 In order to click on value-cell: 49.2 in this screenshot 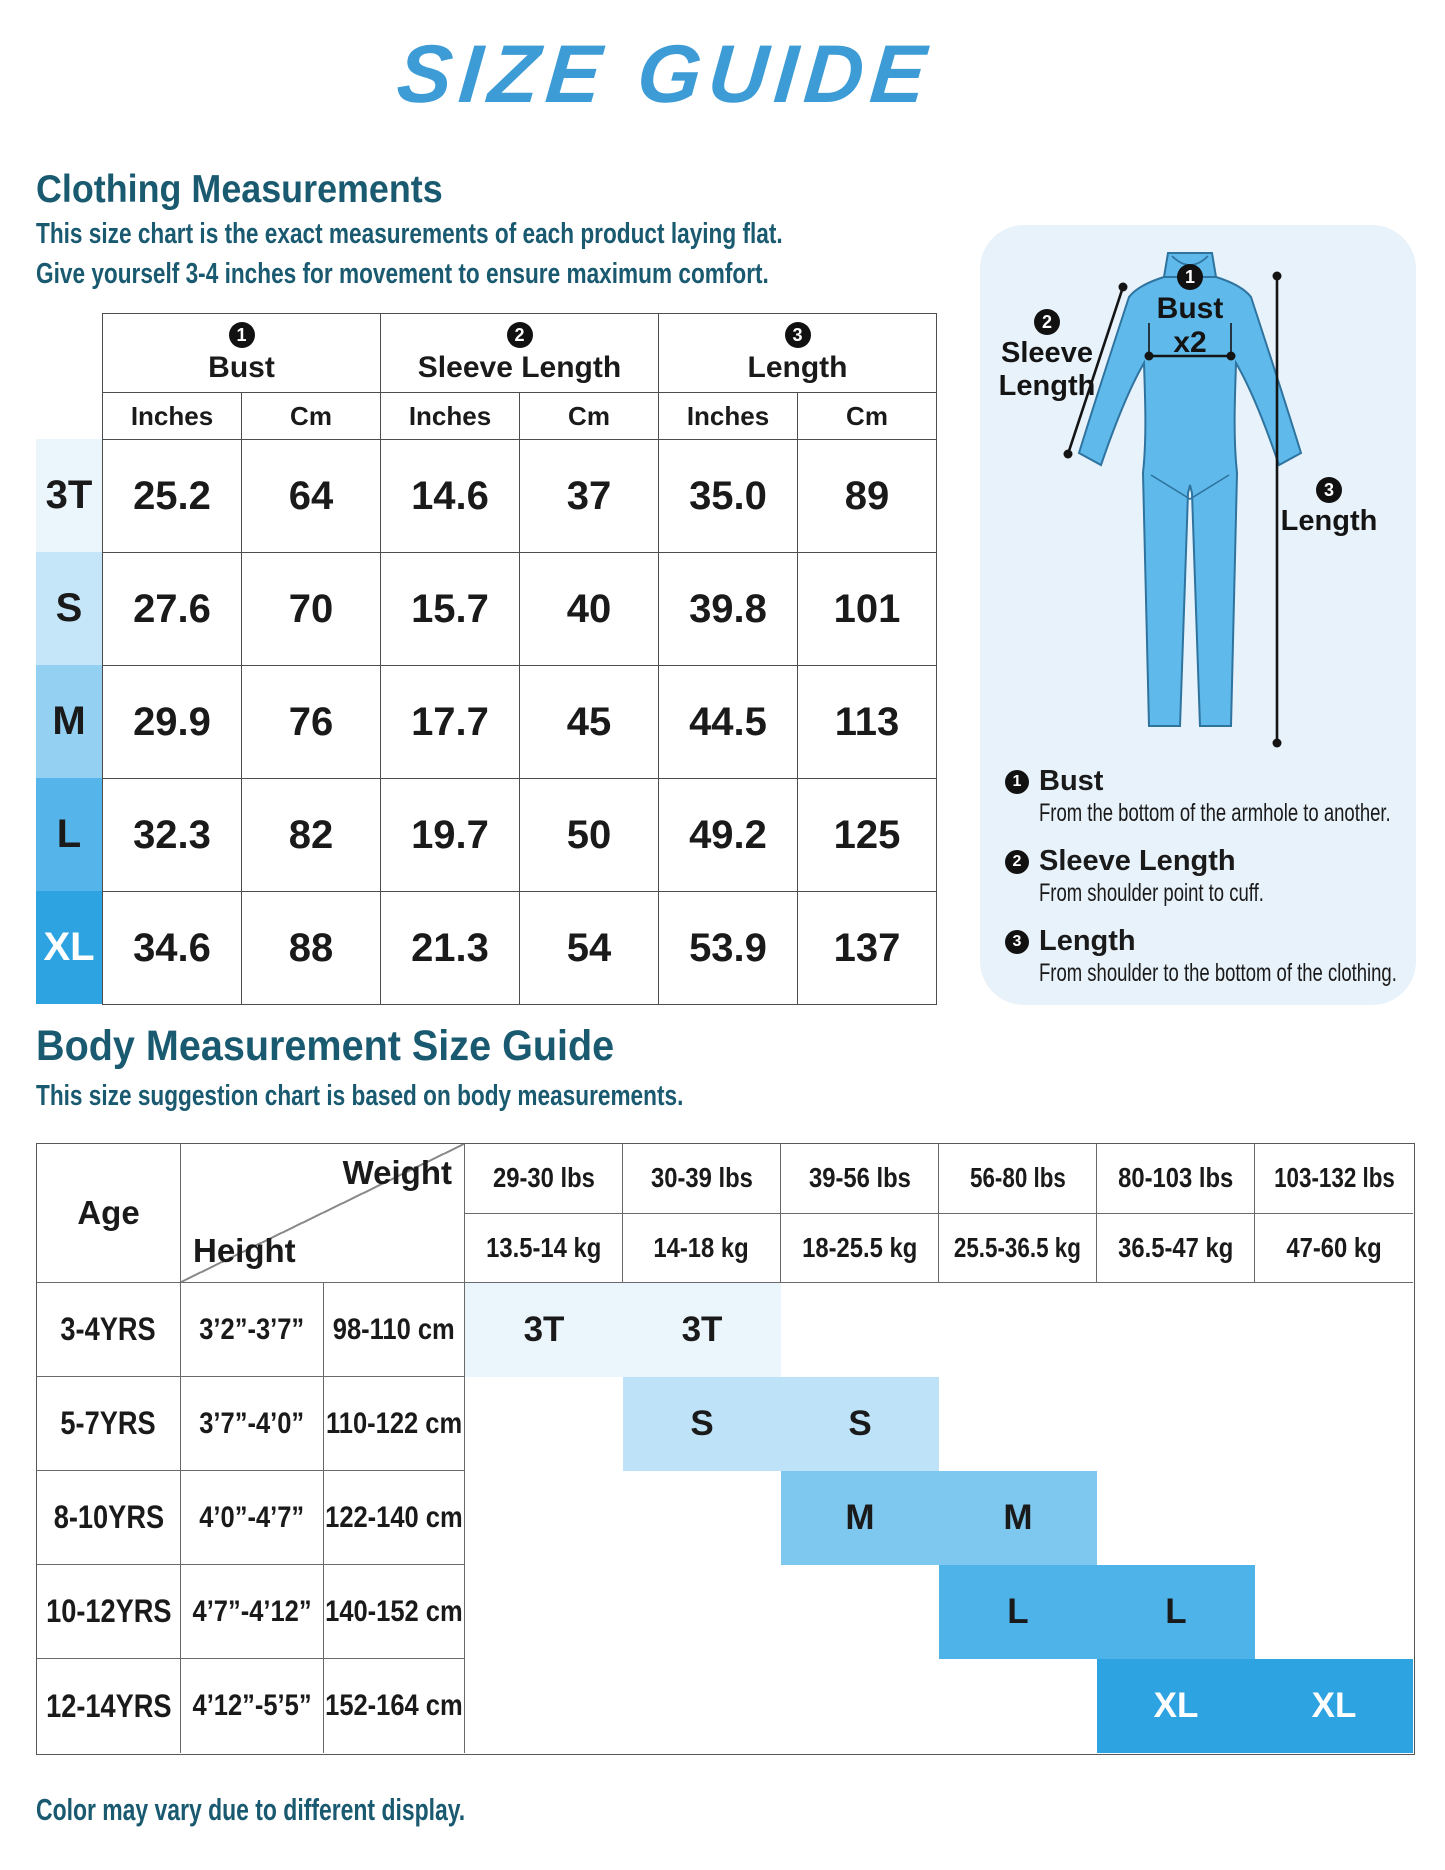, I will do `click(728, 835)`.